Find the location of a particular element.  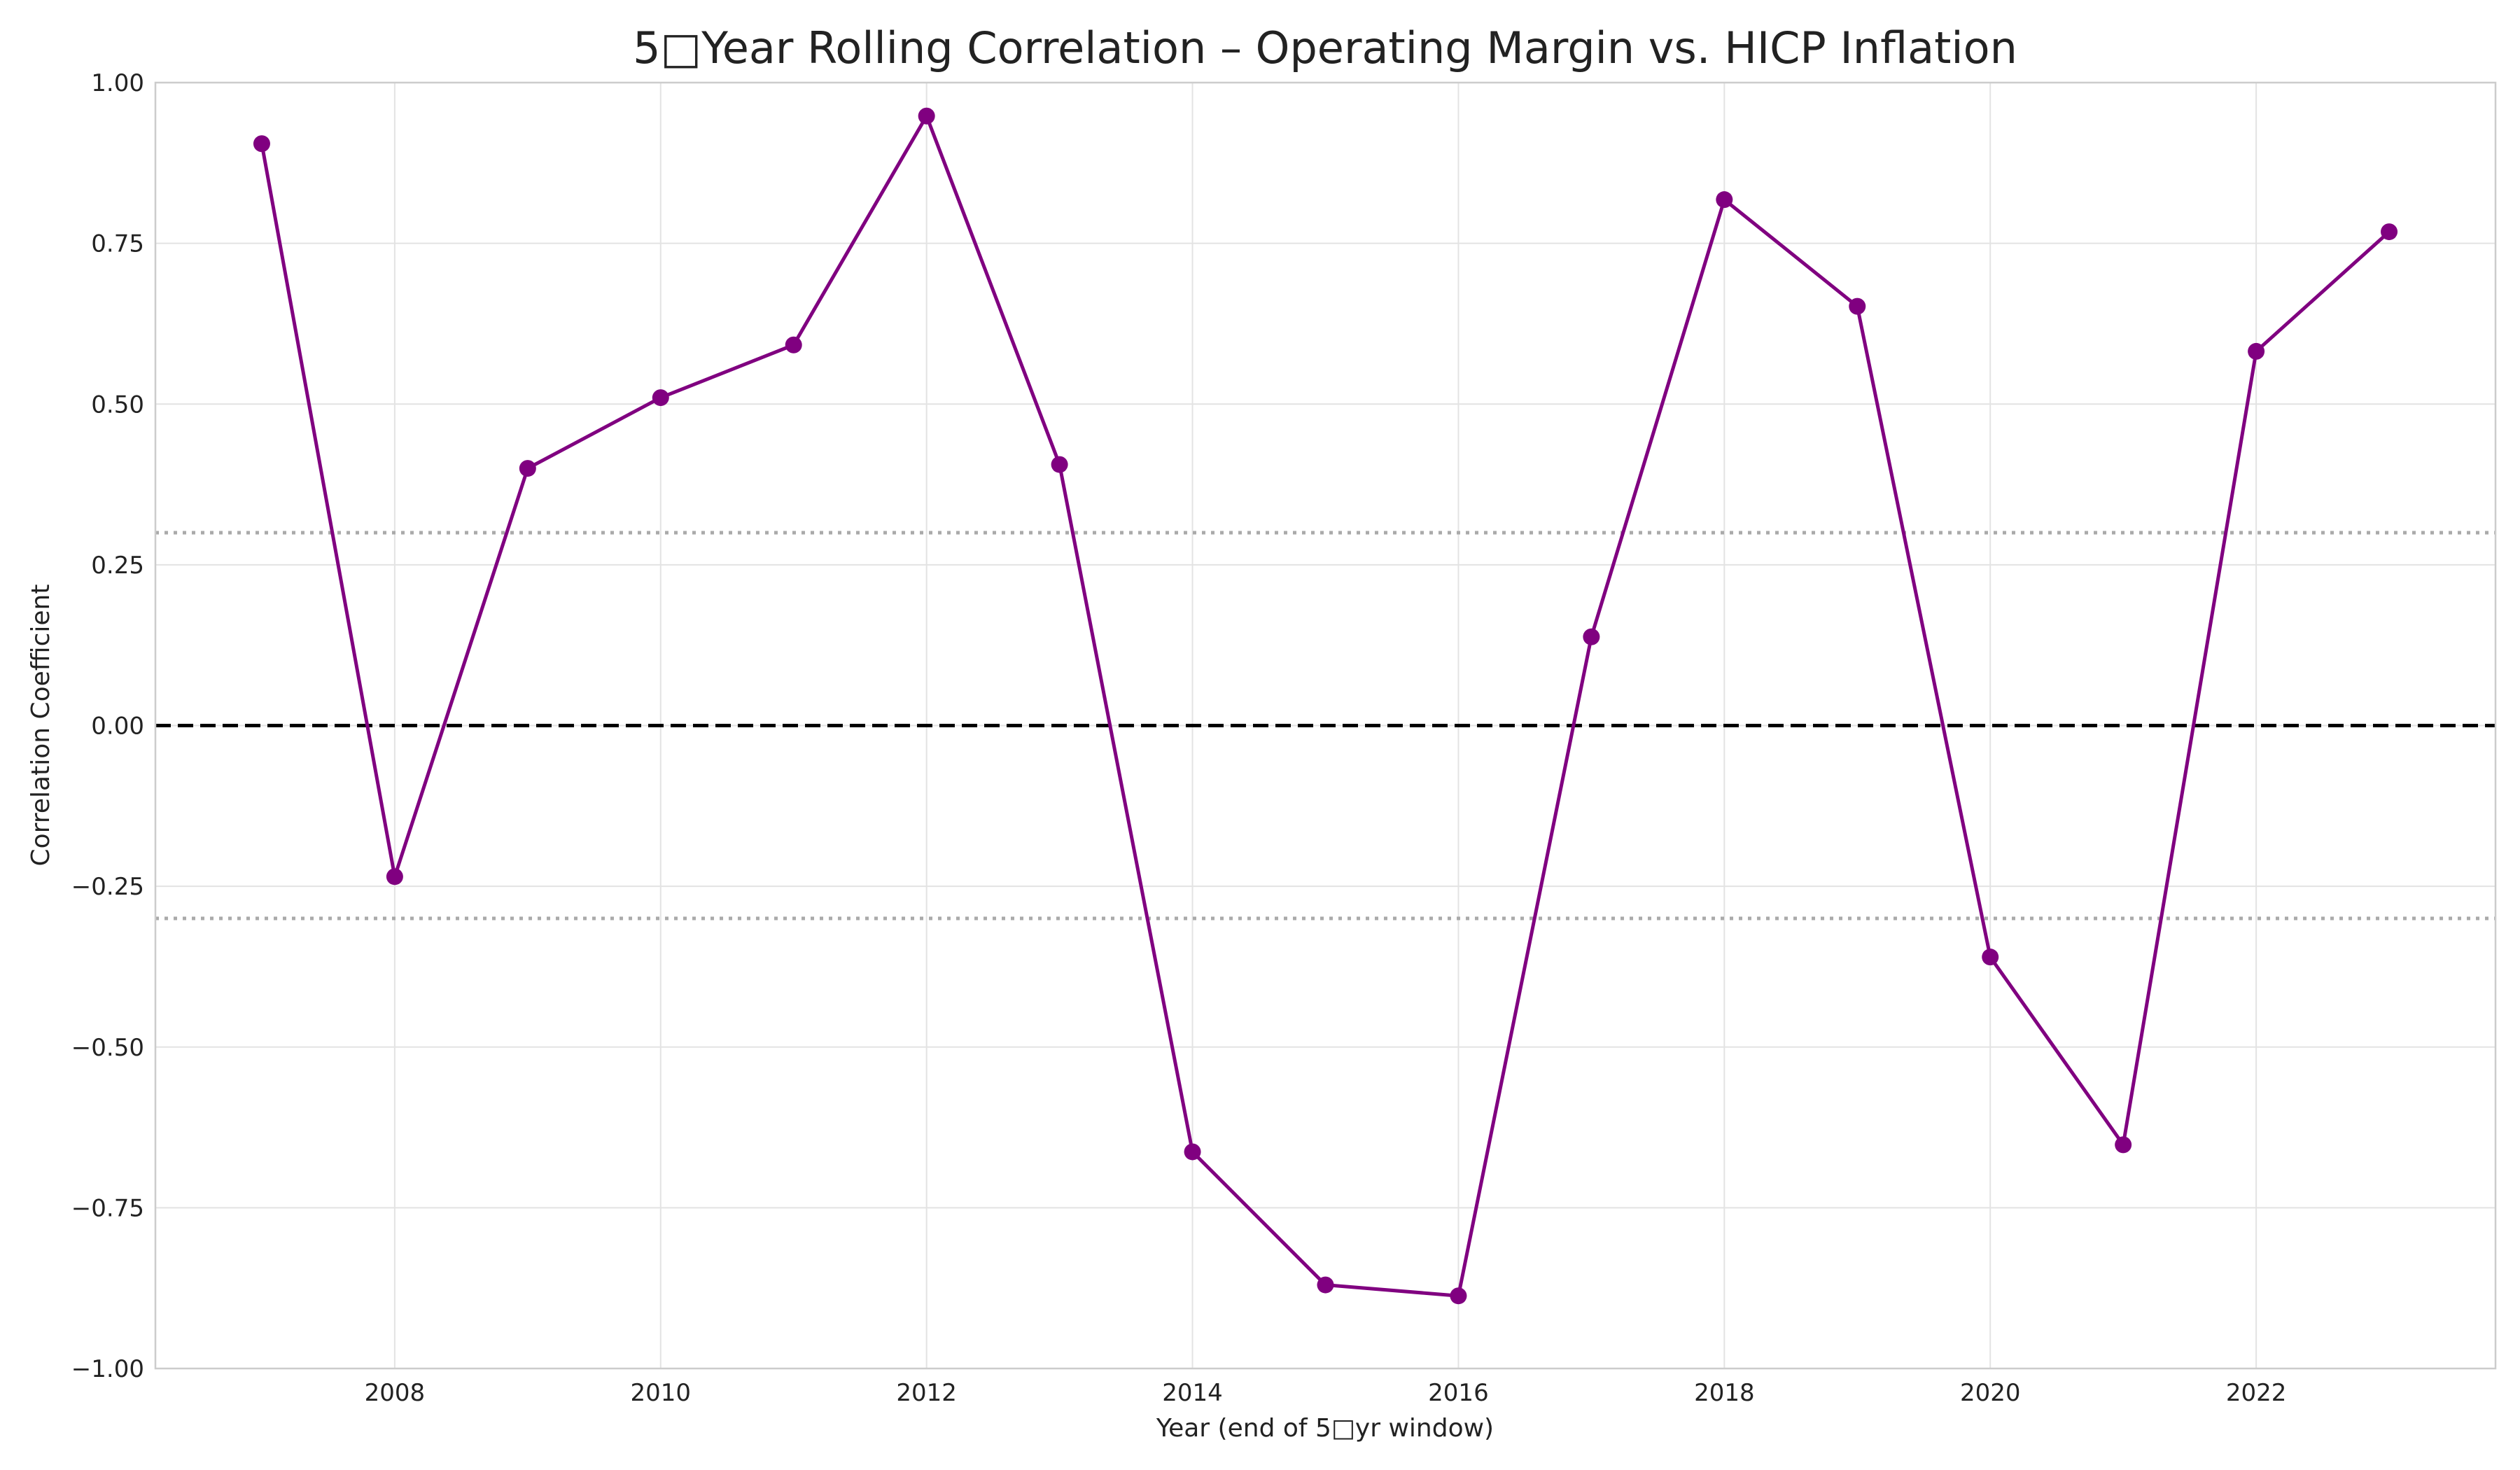

x-tick-labels: 2008 2010 2012 2014 2016 2018 2020 2022 is located at coordinates (1326, 1393).